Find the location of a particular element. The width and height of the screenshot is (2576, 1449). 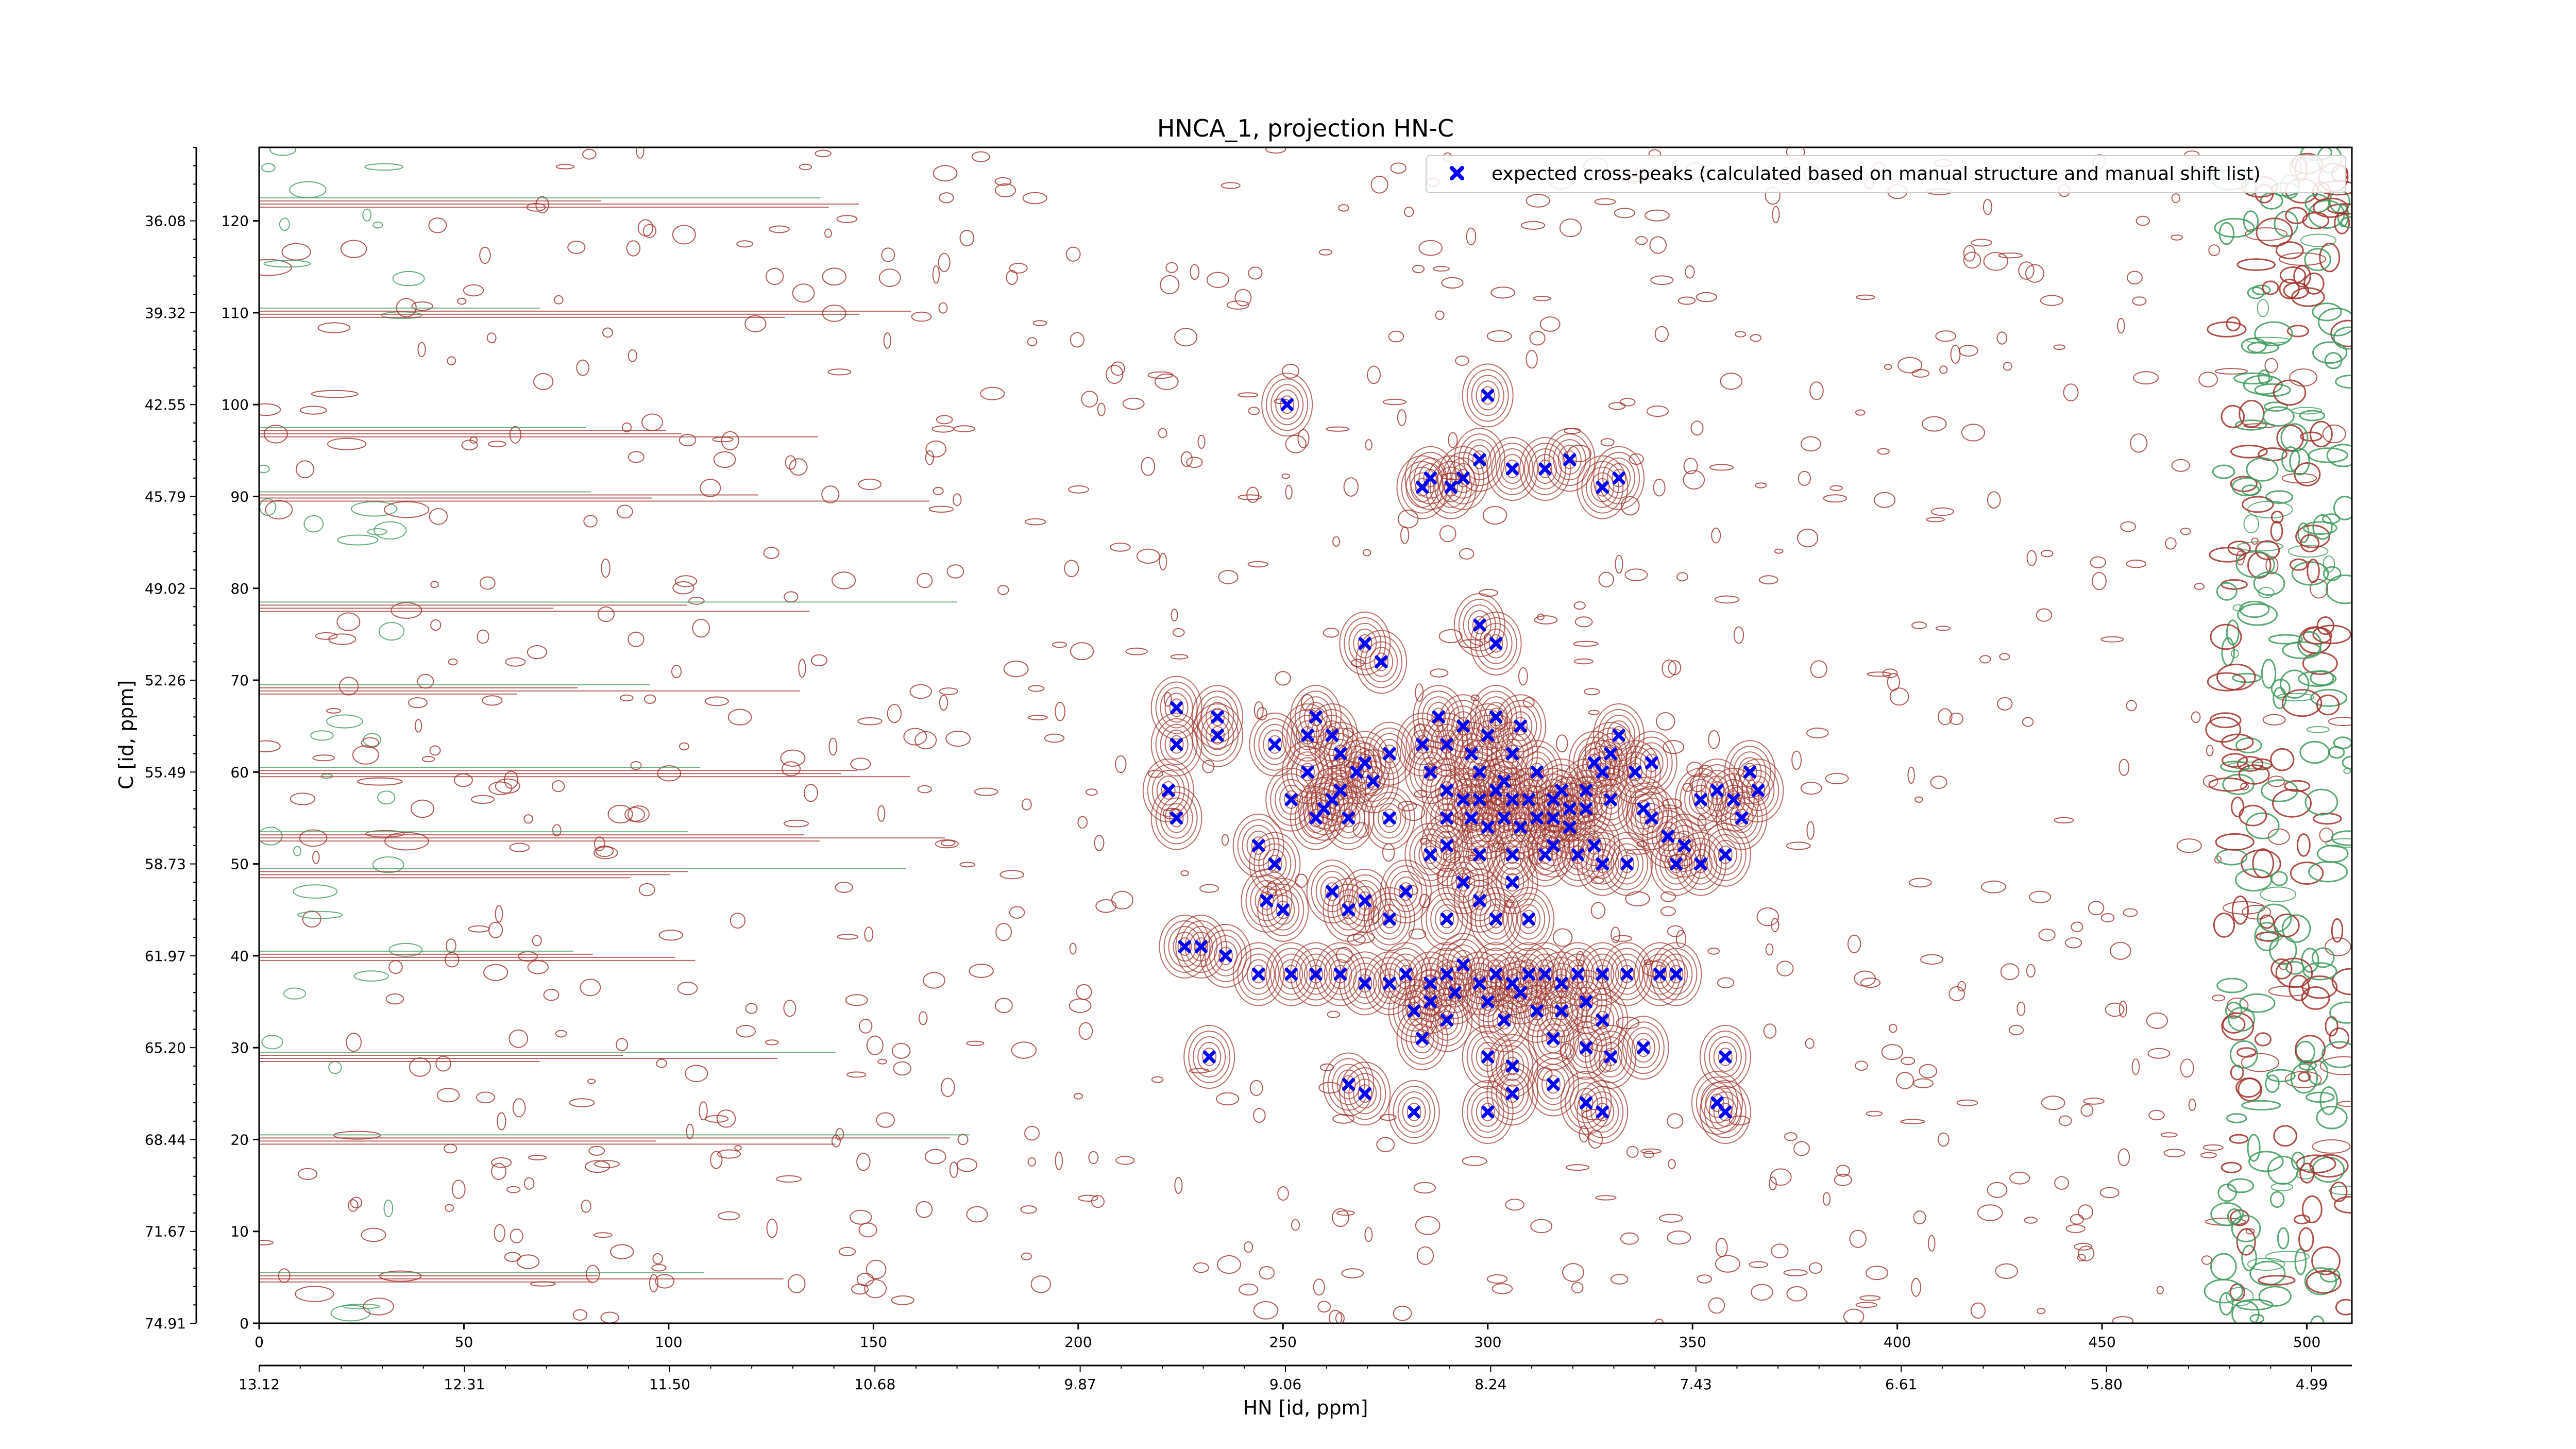

y-axis-label: C [id, ppm] is located at coordinates (127, 734).